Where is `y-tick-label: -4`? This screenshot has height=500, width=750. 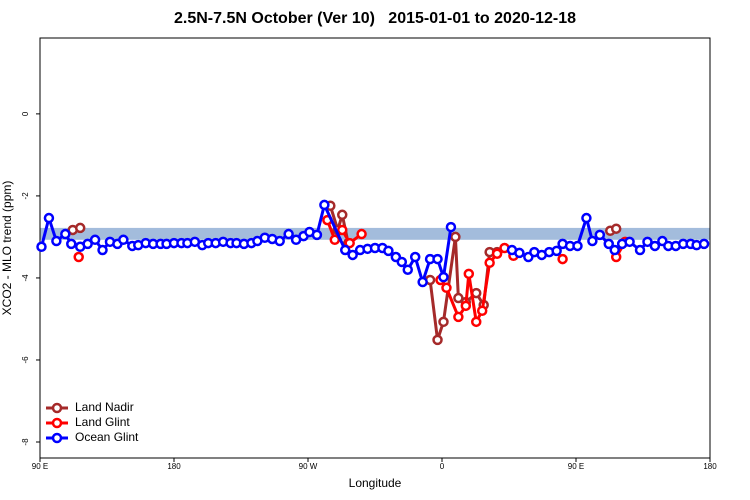
y-tick-label: -4 is located at coordinates (25, 278).